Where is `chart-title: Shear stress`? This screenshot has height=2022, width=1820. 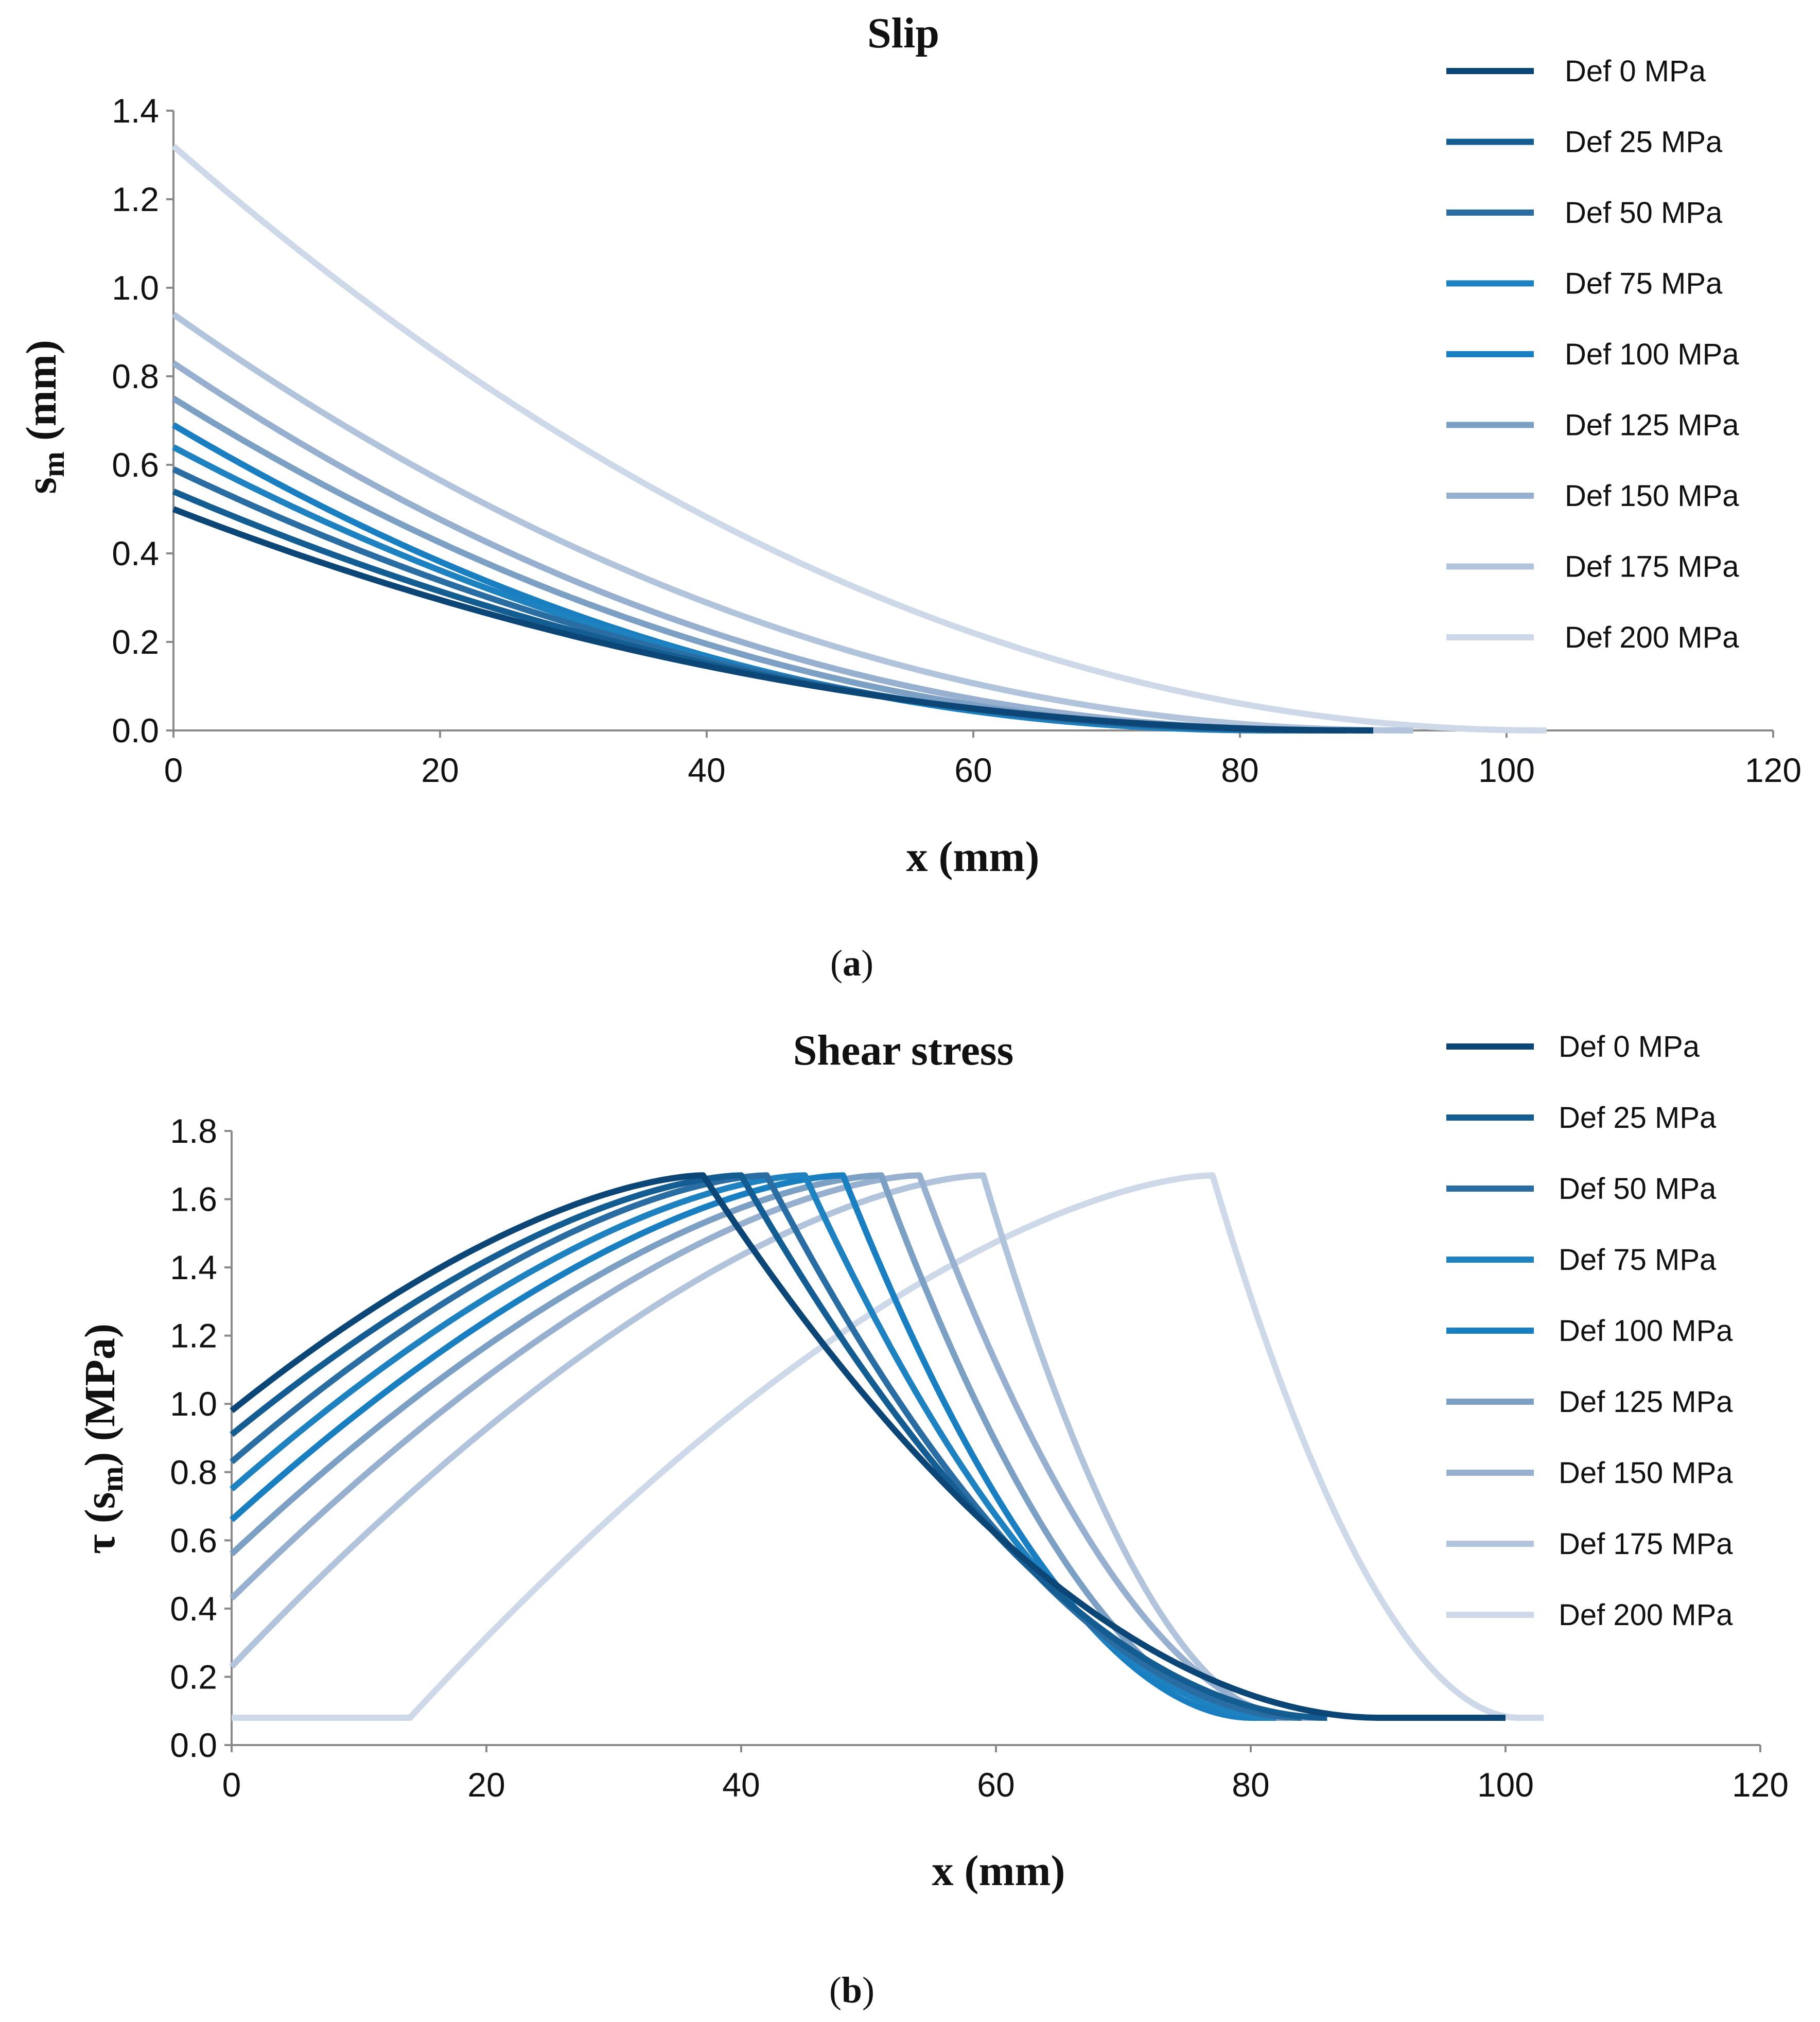
chart-title: Shear stress is located at coordinates (903, 1050).